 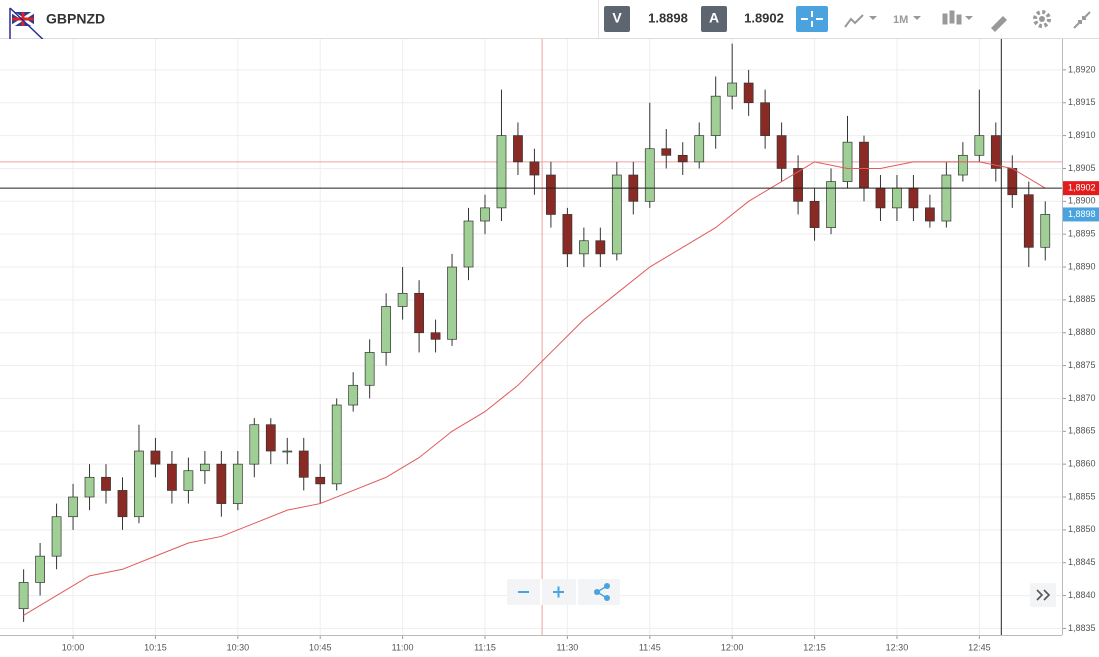 What do you see at coordinates (1082, 20) in the screenshot?
I see `fullscreen-button` at bounding box center [1082, 20].